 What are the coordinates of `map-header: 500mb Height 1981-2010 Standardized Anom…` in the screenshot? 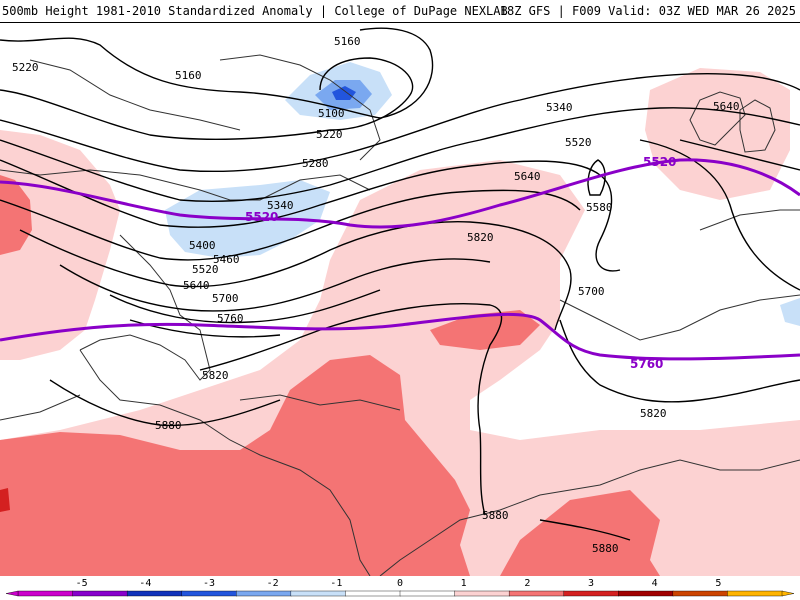 It's located at (400, 11).